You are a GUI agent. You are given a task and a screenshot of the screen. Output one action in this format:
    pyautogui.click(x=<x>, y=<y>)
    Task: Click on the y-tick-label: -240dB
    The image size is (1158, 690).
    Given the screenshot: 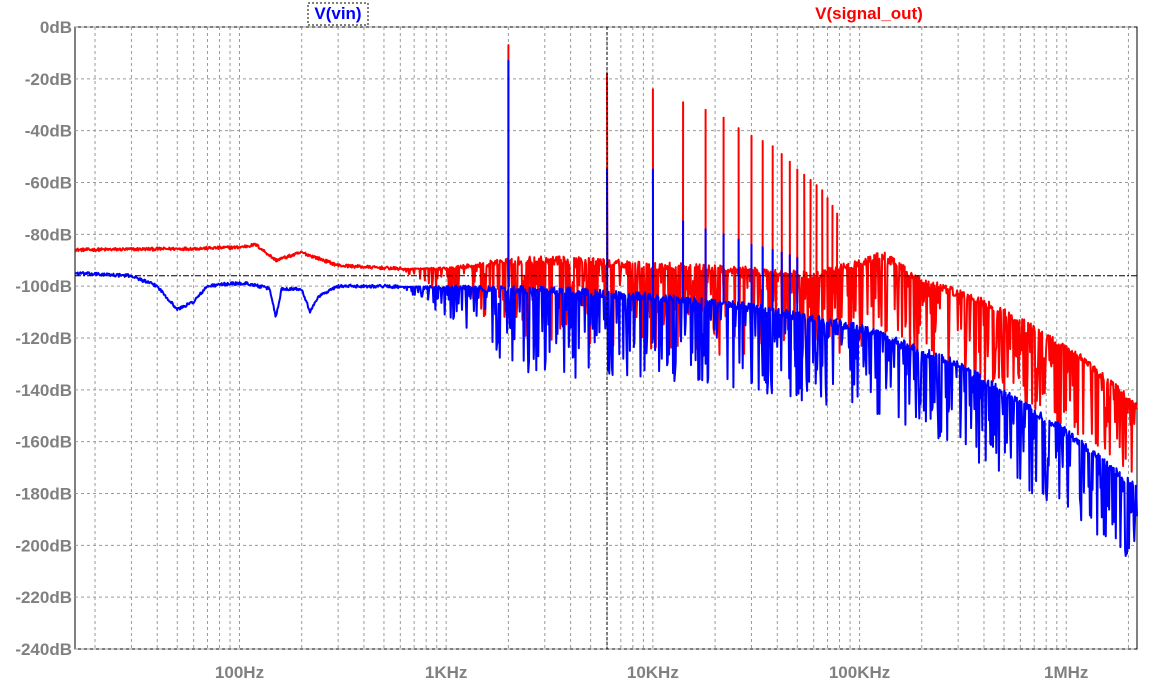 What is the action you would take?
    pyautogui.click(x=43, y=649)
    